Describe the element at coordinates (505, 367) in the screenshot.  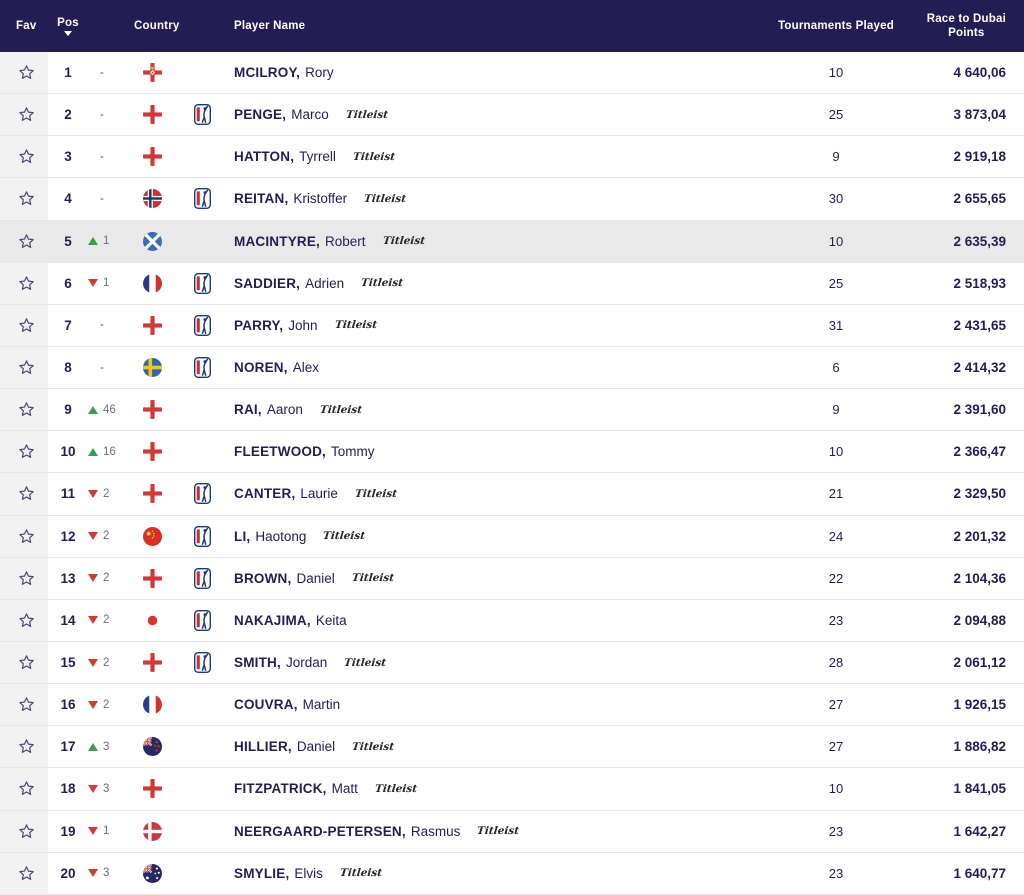
I see `player-name-cell: NOREN, Alex` at that location.